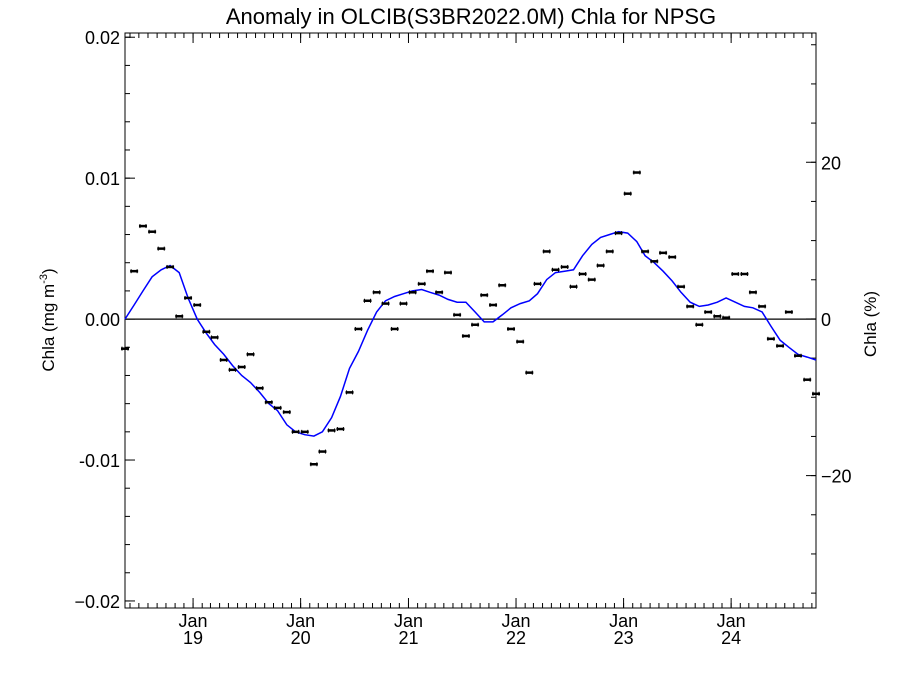 Image resolution: width=900 pixels, height=675 pixels. I want to click on y2-tick-label: 0, so click(826, 320).